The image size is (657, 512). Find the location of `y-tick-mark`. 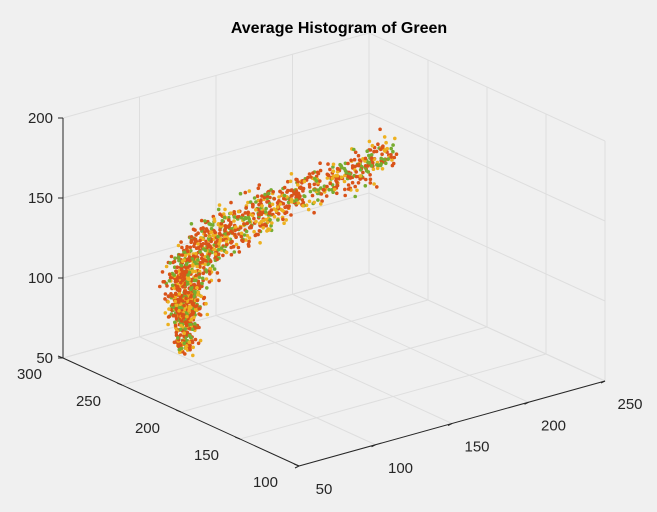

y-tick-mark is located at coordinates (237, 438).